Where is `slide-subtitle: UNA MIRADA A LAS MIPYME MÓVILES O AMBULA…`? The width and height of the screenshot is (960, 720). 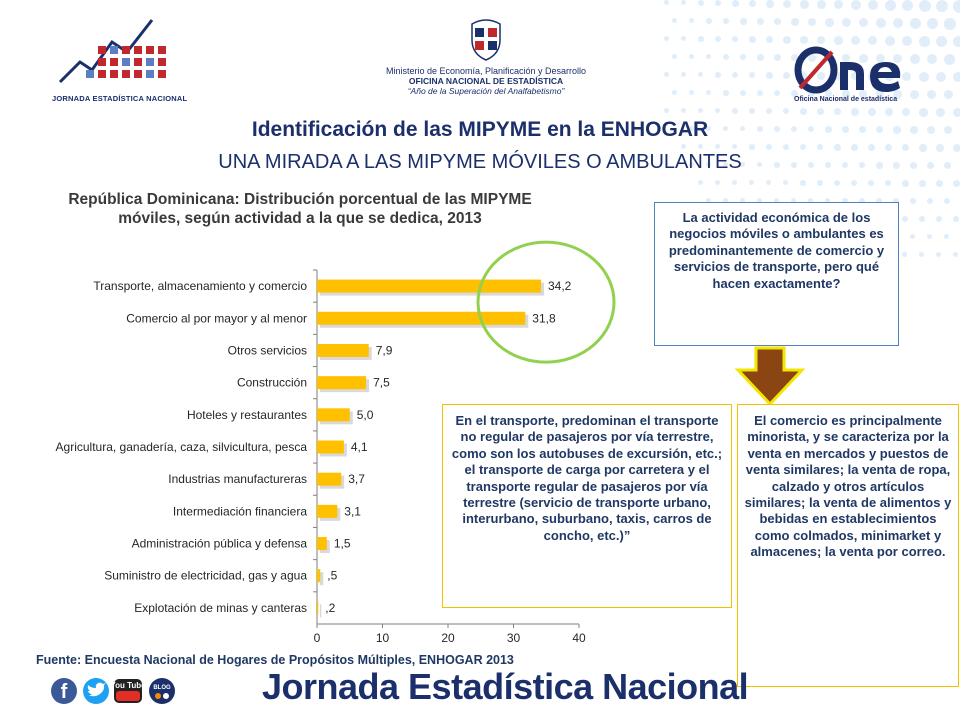
slide-subtitle: UNA MIRADA A LAS MIPYME MÓVILES O AMBULA… is located at coordinates (480, 162).